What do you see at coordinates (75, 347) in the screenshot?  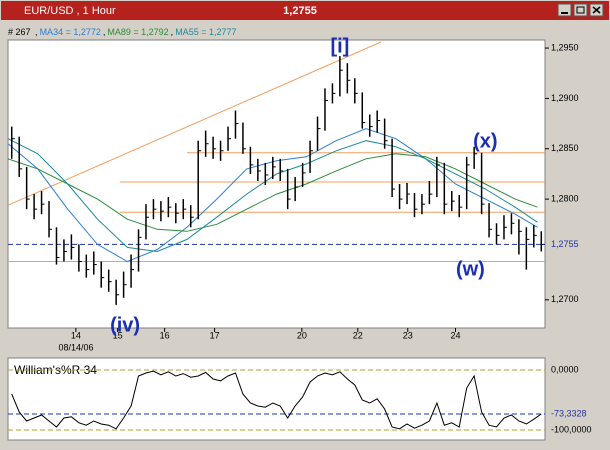 I see `date-label: 08/14/06` at bounding box center [75, 347].